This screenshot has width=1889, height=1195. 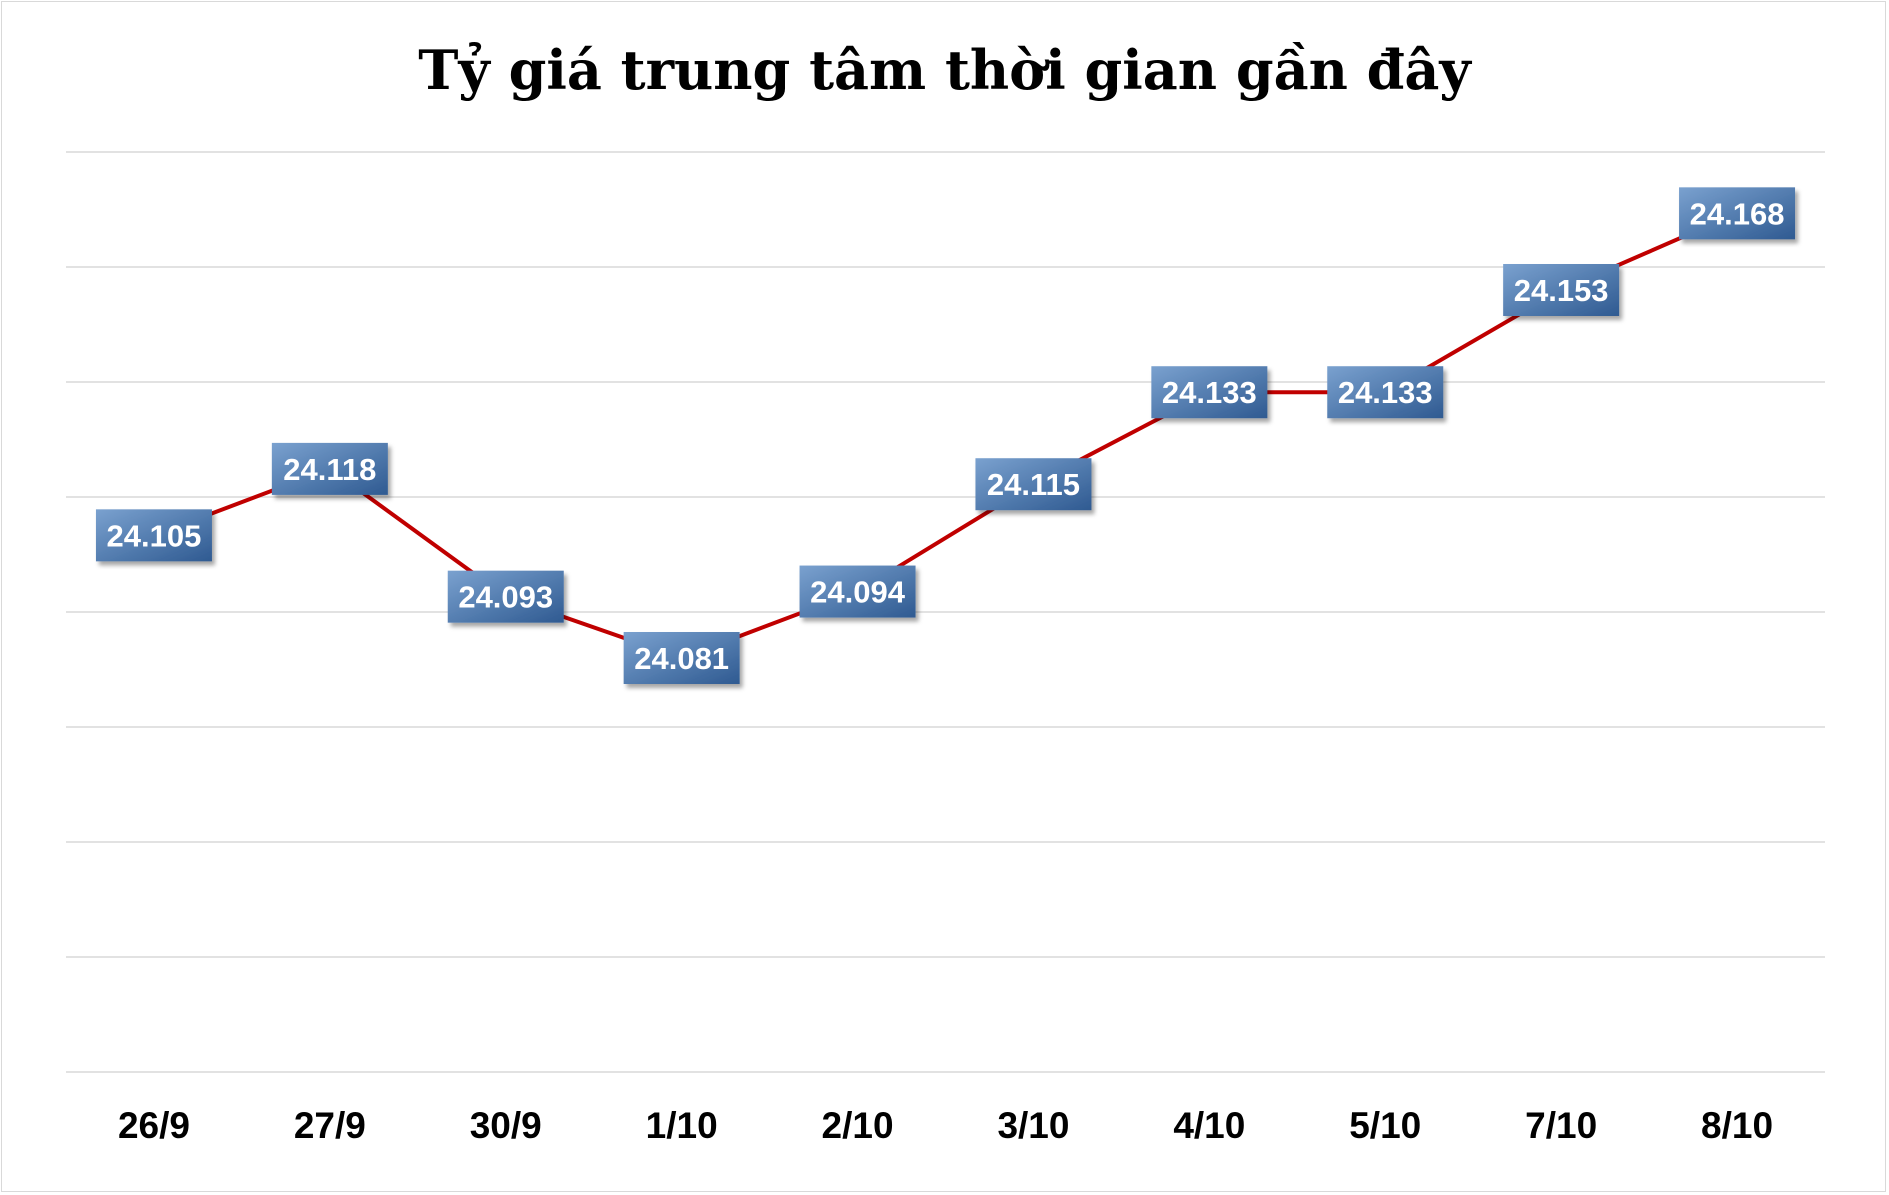 I want to click on data-label-1: 24.105, so click(x=153, y=535).